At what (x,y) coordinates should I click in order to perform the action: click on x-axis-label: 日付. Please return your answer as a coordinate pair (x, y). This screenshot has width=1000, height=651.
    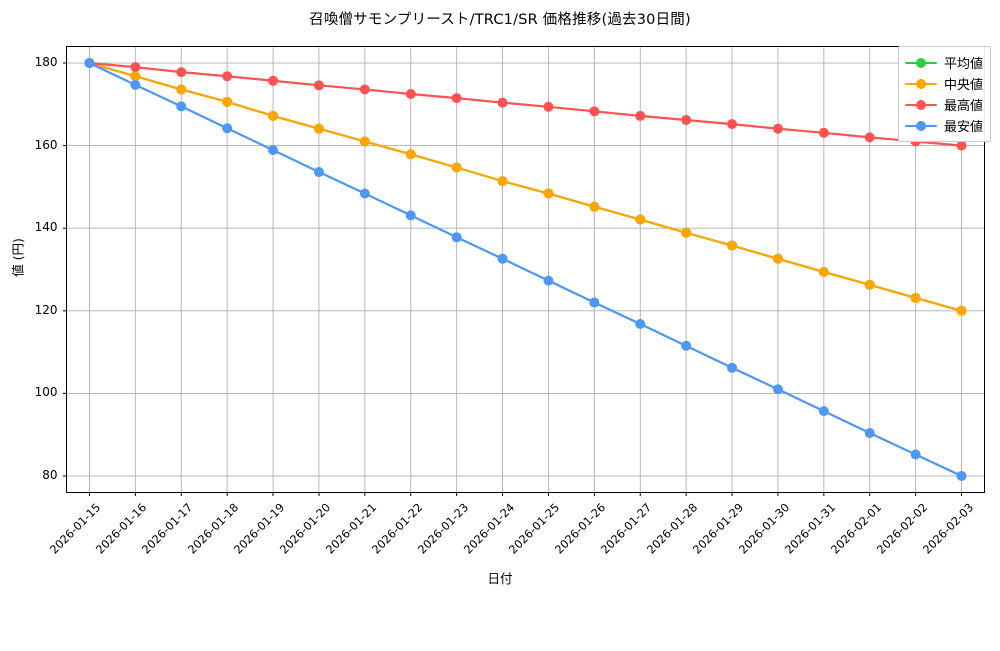
    Looking at the image, I should click on (500, 577).